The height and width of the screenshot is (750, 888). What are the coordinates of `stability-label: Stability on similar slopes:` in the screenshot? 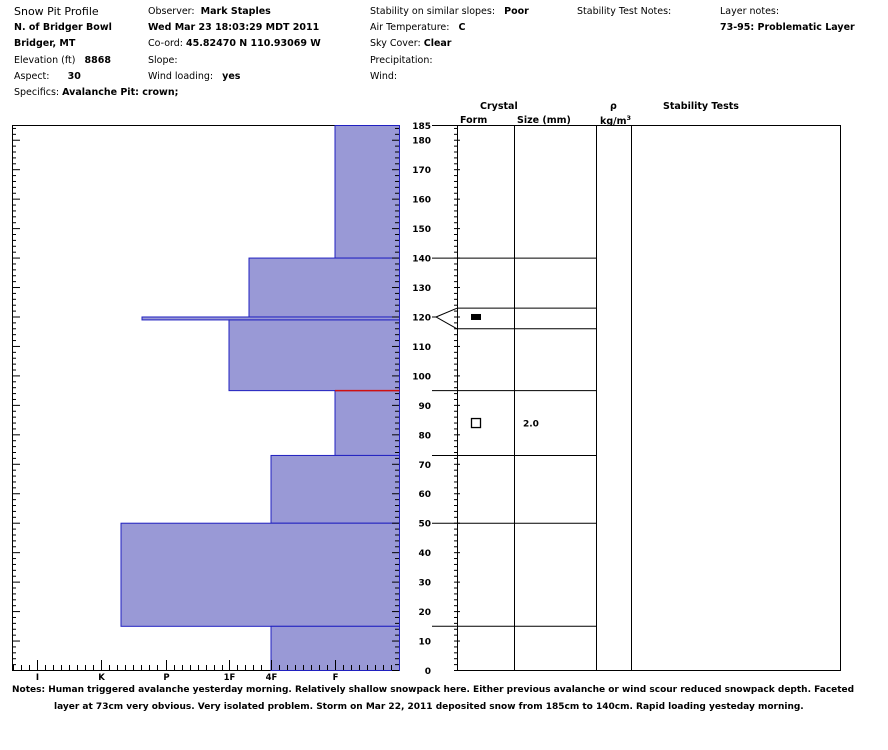 It's located at (433, 11).